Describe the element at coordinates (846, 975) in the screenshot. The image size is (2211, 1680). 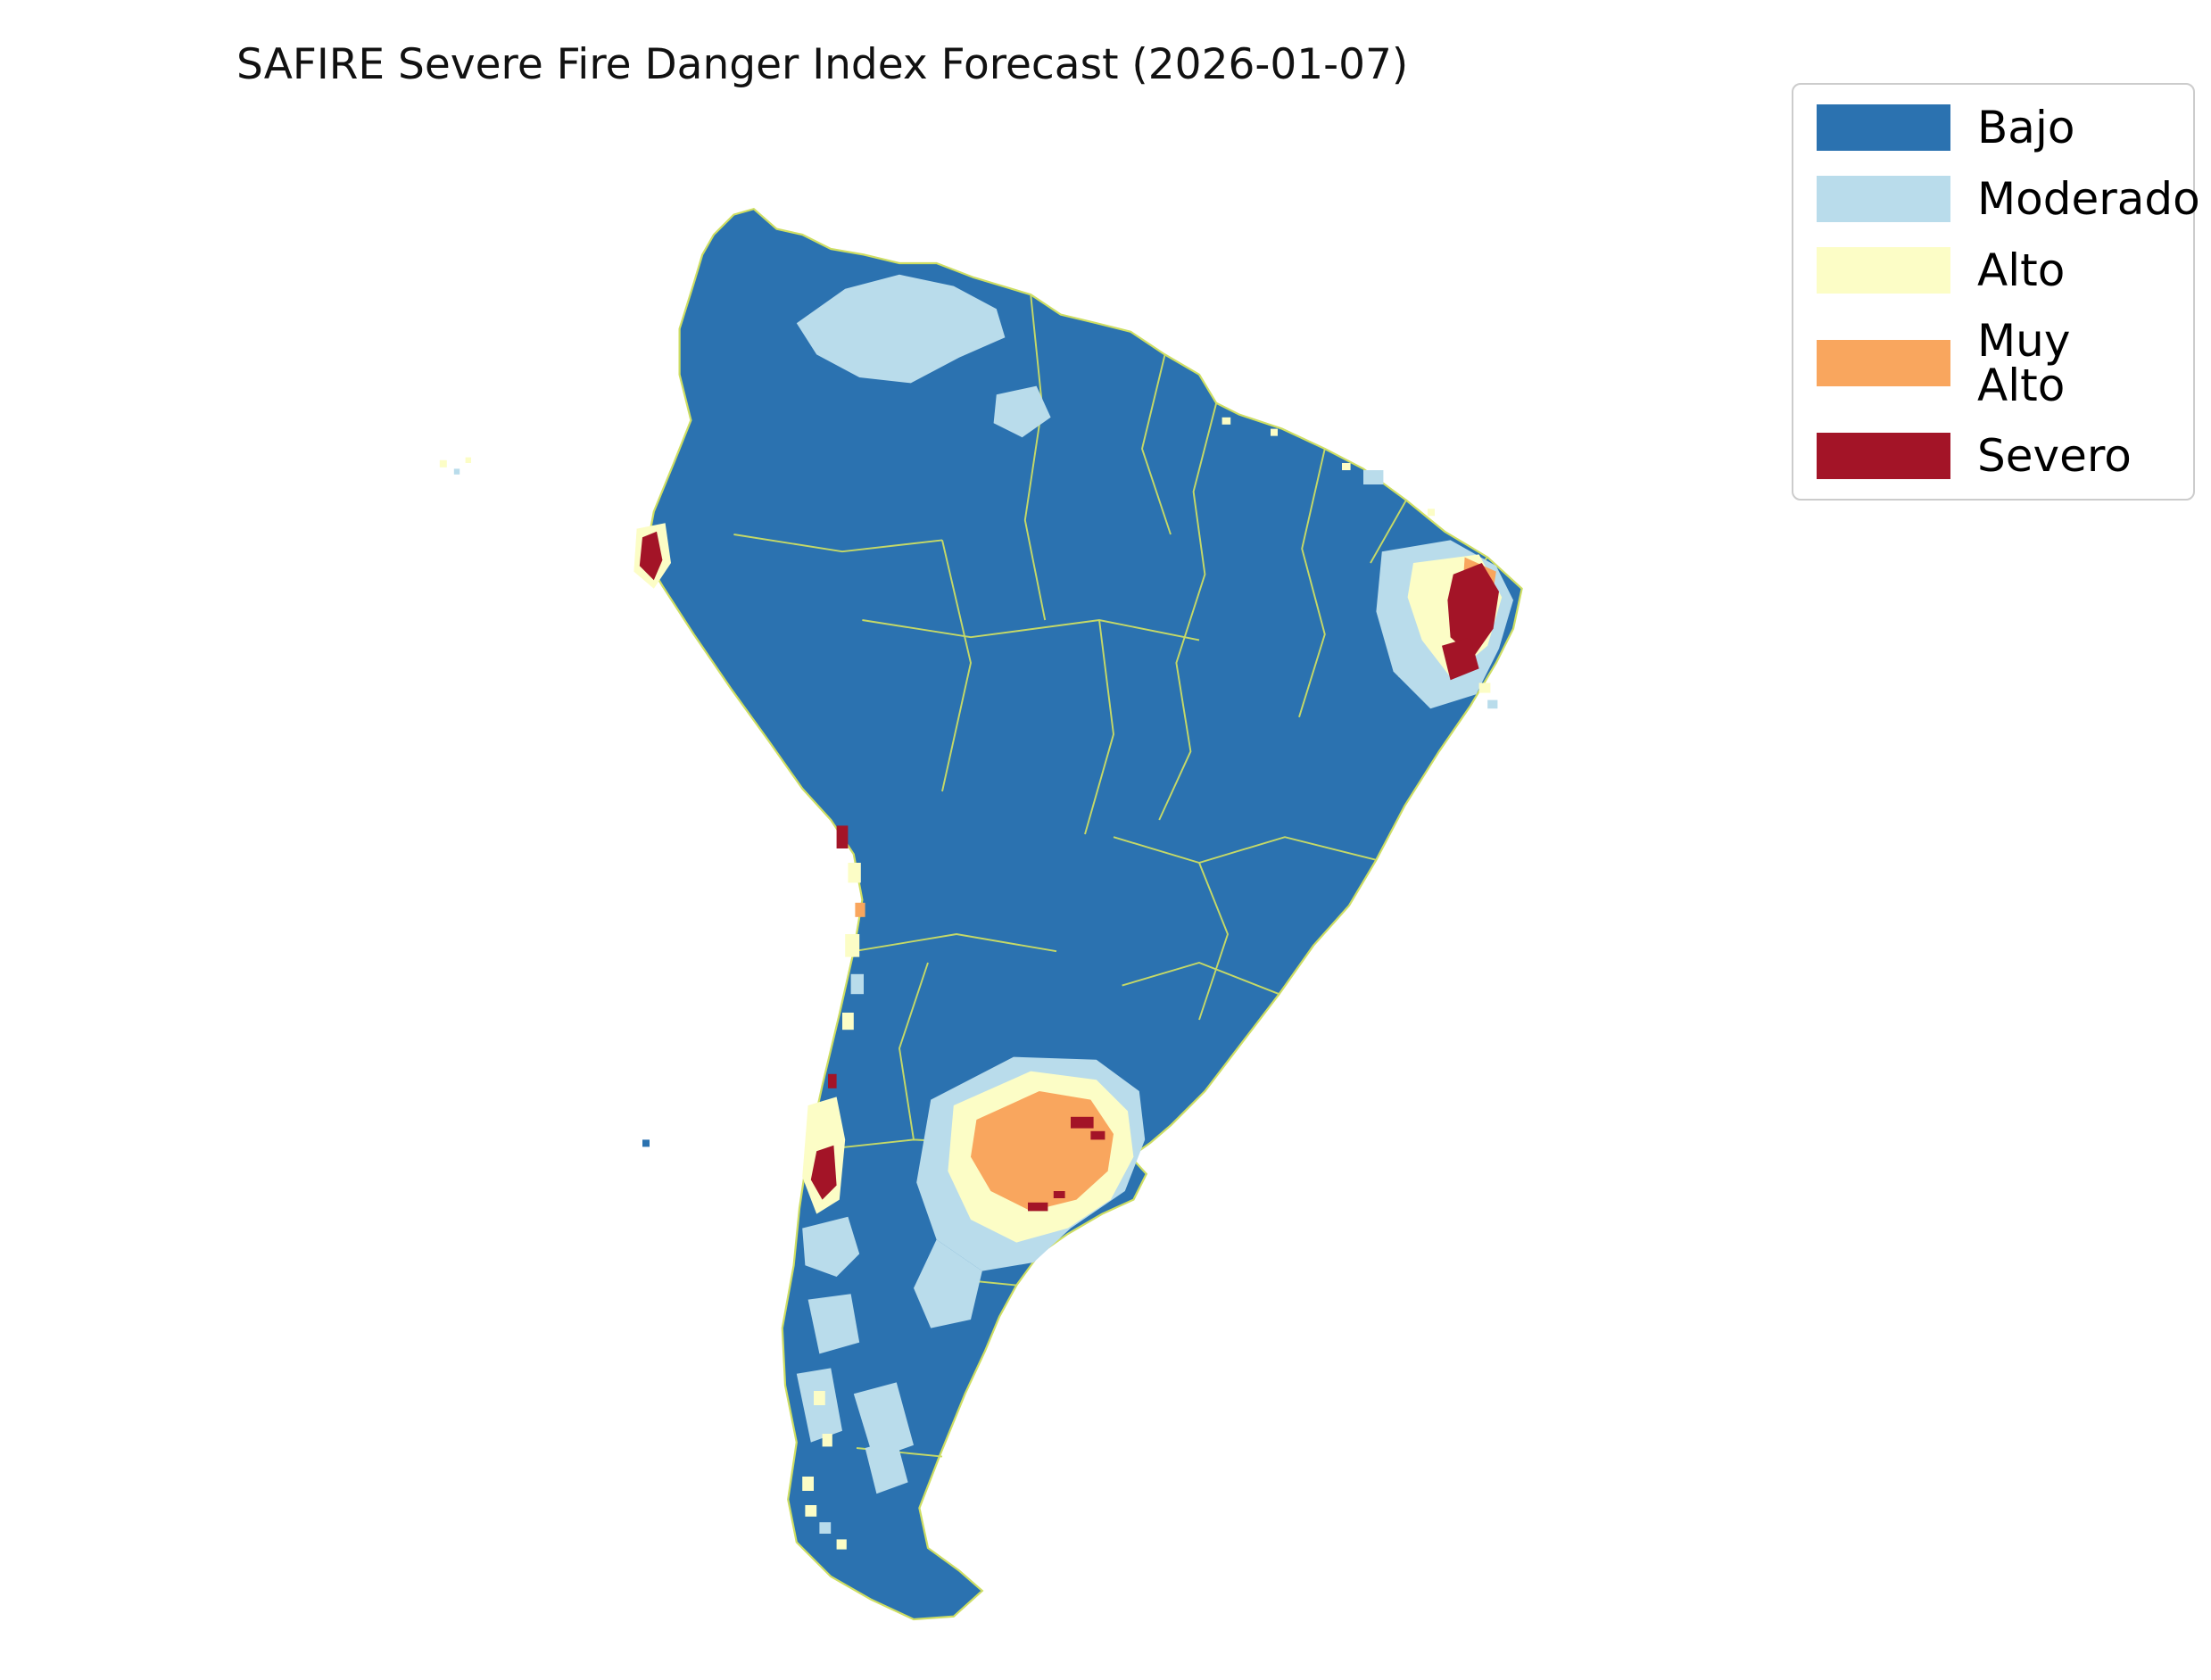
I see `andes-specks` at that location.